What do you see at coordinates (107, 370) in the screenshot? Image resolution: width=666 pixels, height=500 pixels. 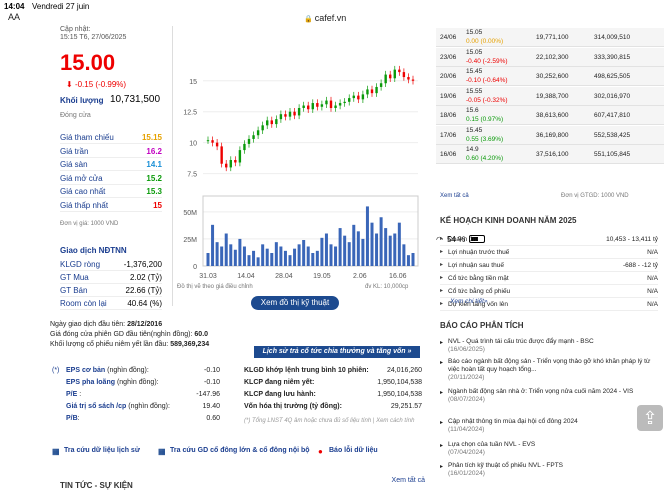 I see `eps-label: EPS cơ bản (nghìn đồng):` at bounding box center [107, 370].